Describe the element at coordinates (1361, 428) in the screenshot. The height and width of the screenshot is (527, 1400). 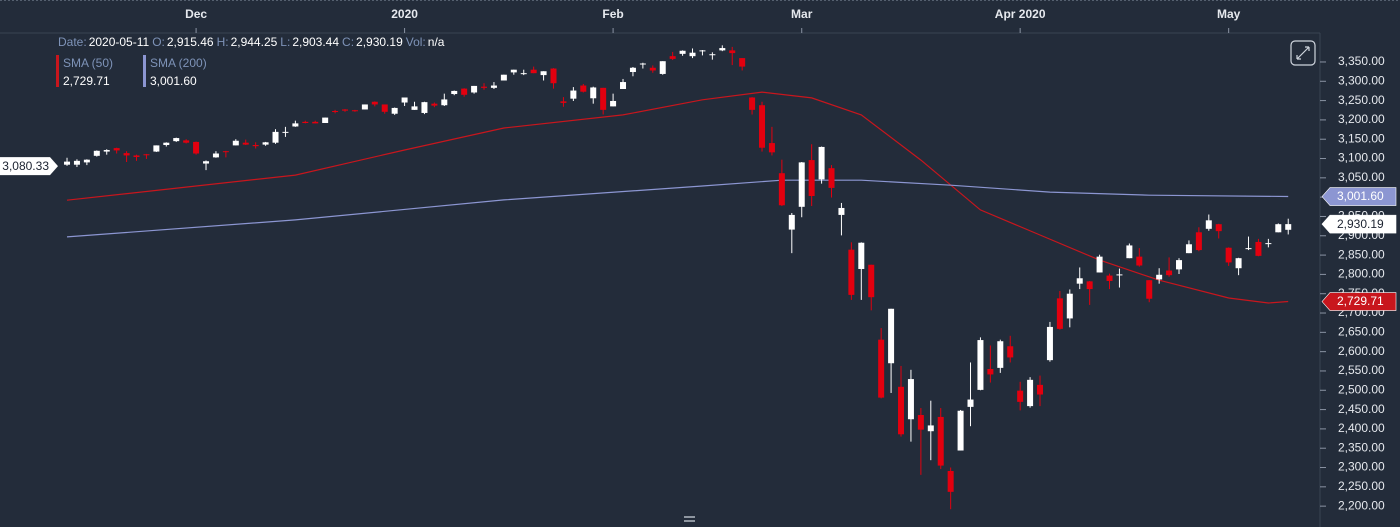
I see `y-tick-label: 2,400.00` at that location.